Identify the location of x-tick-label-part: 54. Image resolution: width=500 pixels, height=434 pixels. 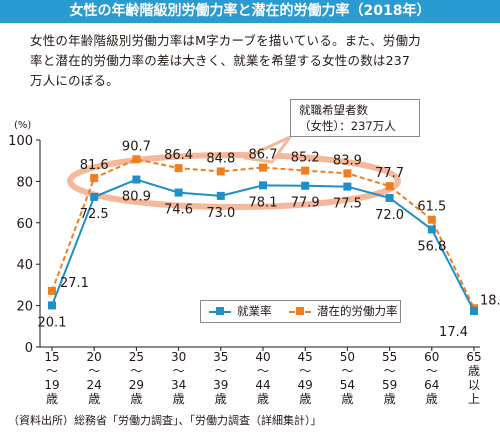
(347, 385).